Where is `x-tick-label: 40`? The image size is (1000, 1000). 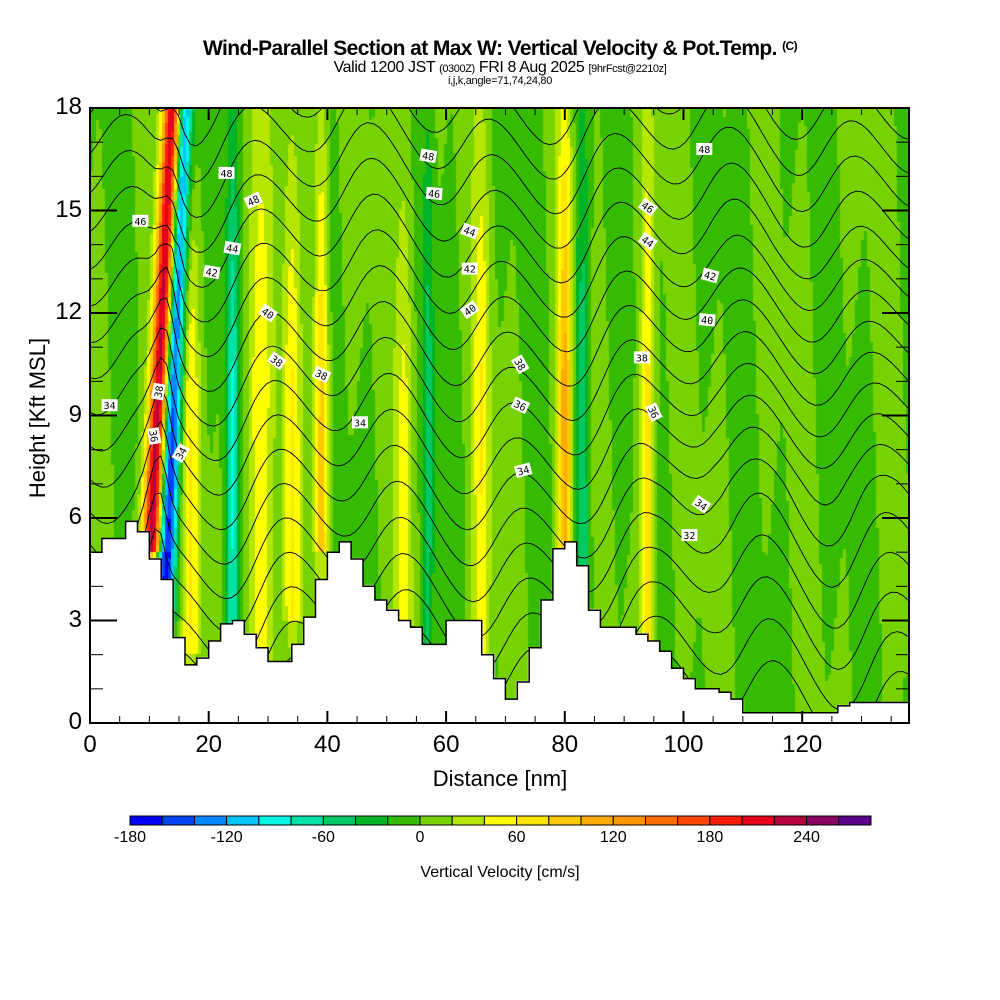 x-tick-label: 40 is located at coordinates (327, 744).